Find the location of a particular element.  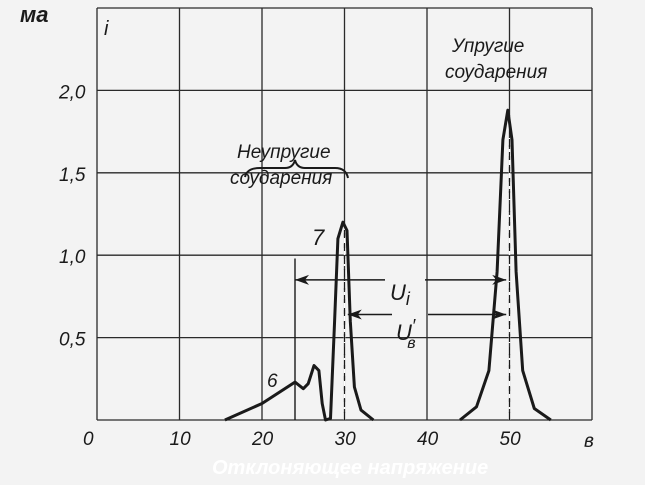

y-tick-label: 0,5 is located at coordinates (72, 340).